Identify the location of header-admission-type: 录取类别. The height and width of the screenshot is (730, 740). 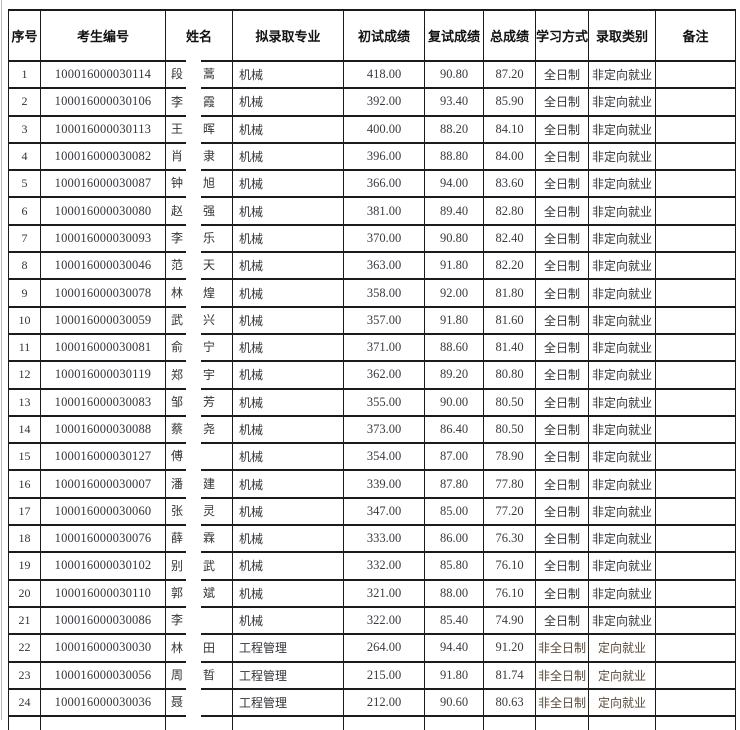
(622, 35).